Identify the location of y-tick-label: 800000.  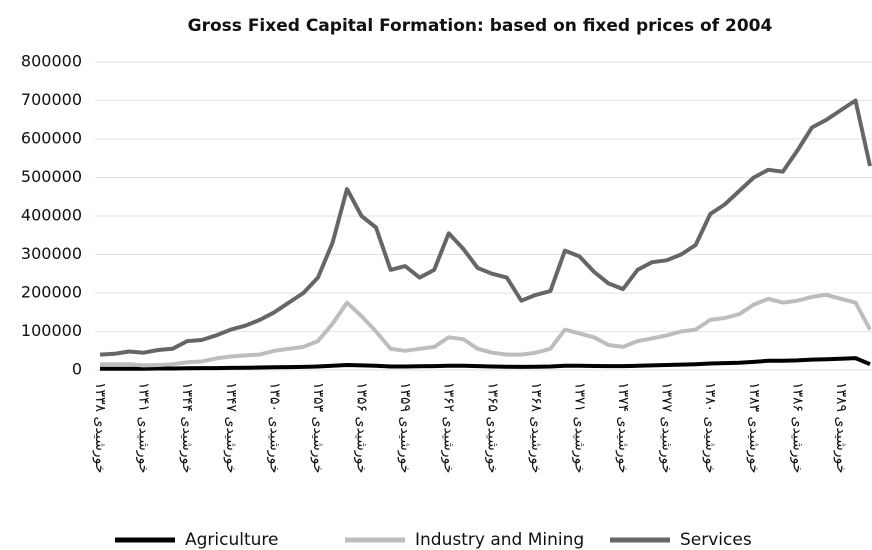
(51, 61).